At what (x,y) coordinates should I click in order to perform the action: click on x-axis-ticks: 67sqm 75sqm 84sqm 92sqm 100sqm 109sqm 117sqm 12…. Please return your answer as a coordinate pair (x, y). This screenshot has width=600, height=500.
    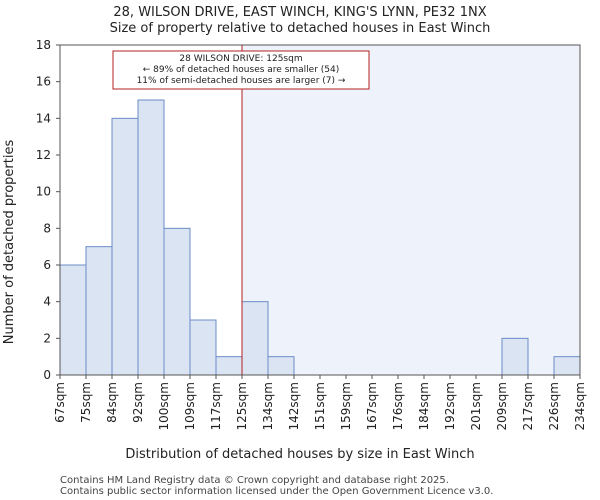
    Looking at the image, I should click on (320, 402).